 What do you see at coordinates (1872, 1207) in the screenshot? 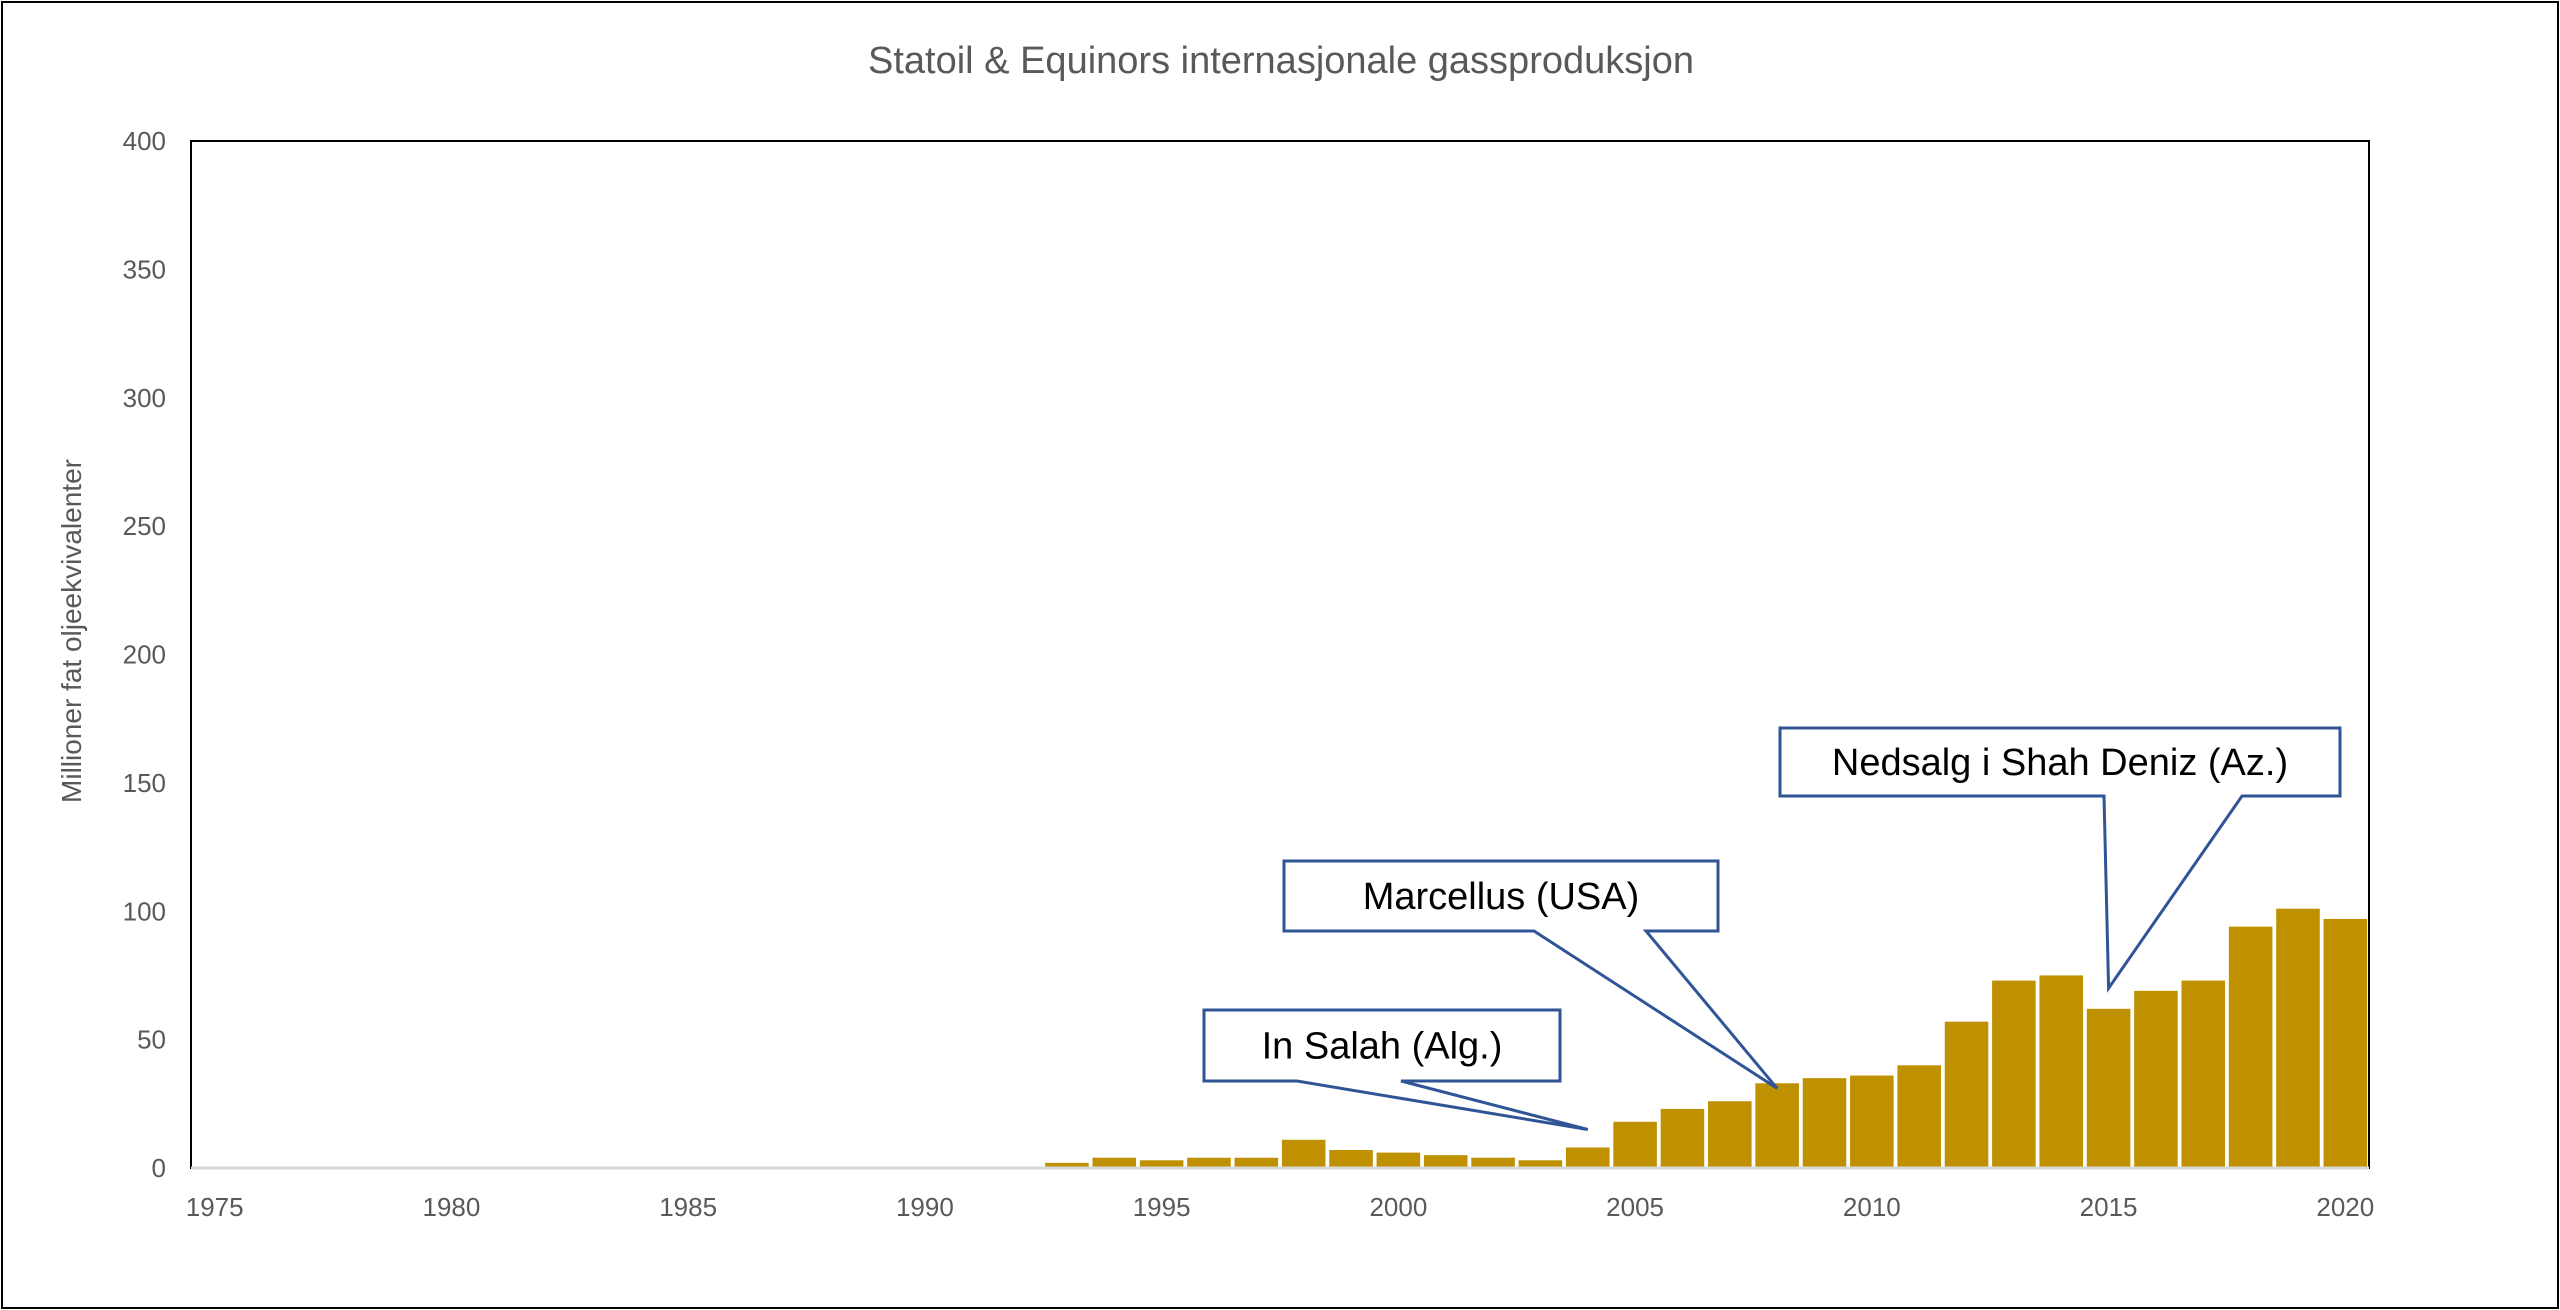
I see `x-tick-label: 2010` at bounding box center [1872, 1207].